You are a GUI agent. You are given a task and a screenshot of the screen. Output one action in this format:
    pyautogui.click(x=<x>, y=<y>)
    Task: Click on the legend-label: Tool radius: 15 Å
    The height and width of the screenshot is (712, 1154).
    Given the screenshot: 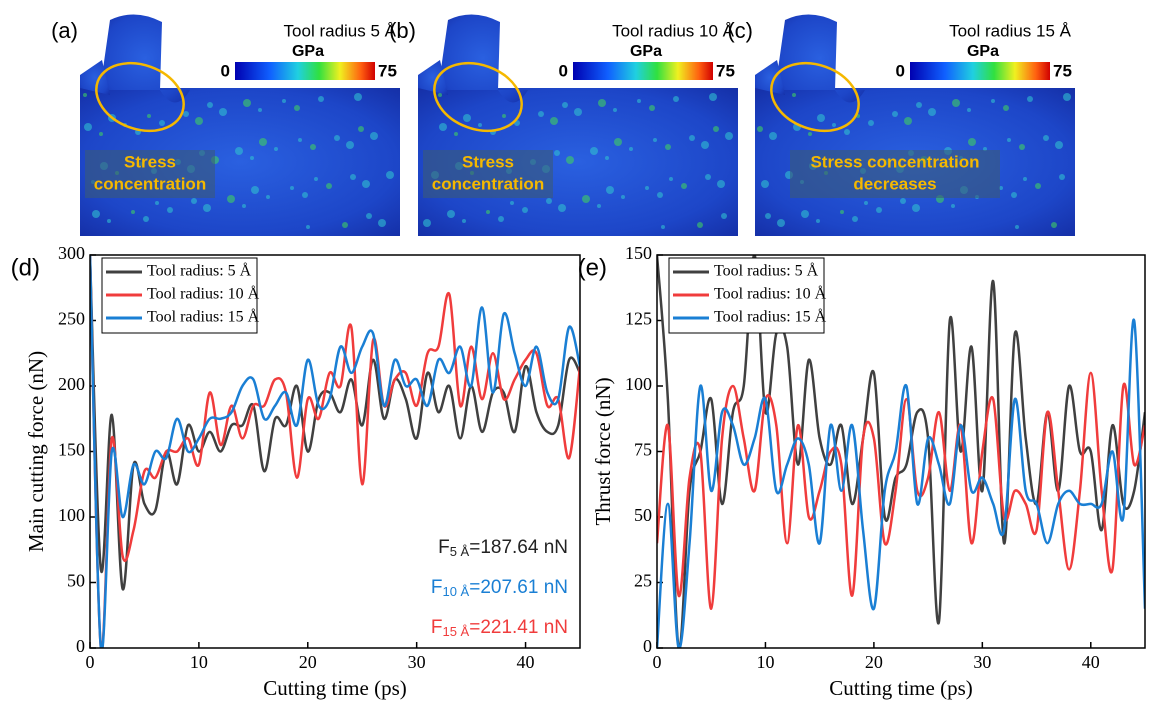 What is the action you would take?
    pyautogui.click(x=770, y=317)
    